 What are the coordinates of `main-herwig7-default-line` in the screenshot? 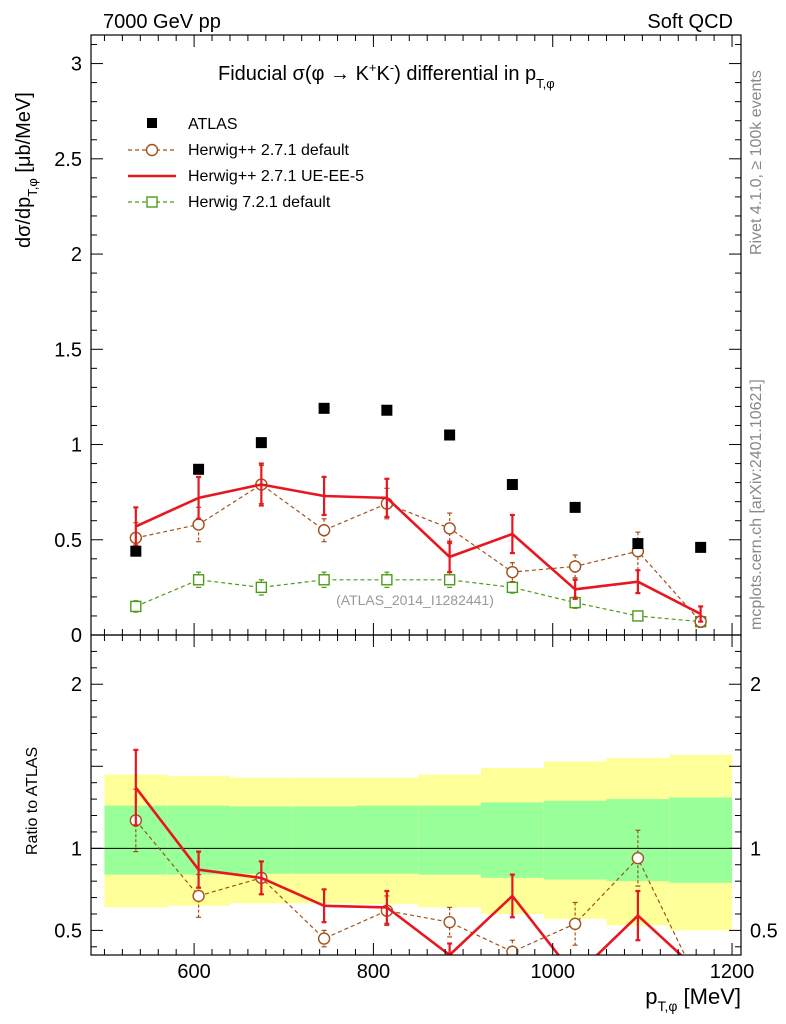 It's located at (418, 601).